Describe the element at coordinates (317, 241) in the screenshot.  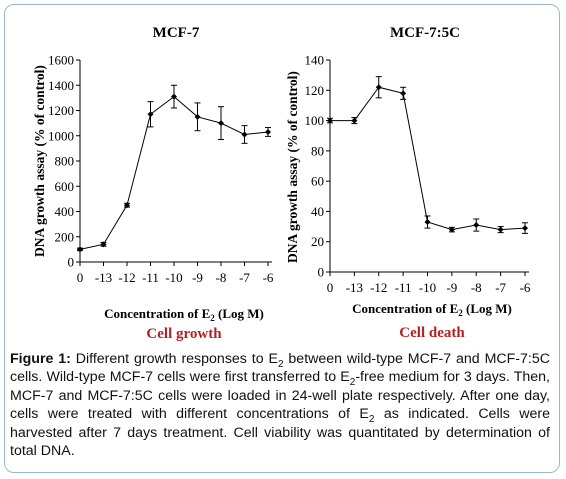
I see `y-tick-label: 20` at that location.